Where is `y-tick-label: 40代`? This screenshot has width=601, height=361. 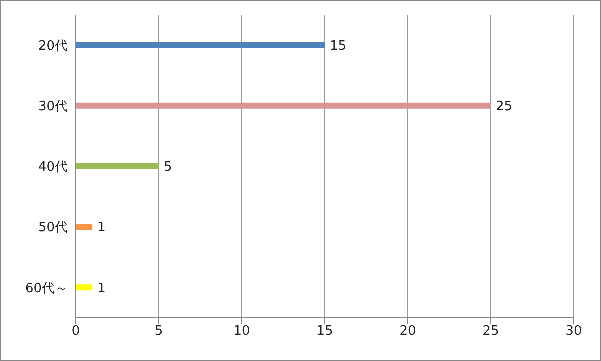 y-tick-label: 40代 is located at coordinates (53, 168).